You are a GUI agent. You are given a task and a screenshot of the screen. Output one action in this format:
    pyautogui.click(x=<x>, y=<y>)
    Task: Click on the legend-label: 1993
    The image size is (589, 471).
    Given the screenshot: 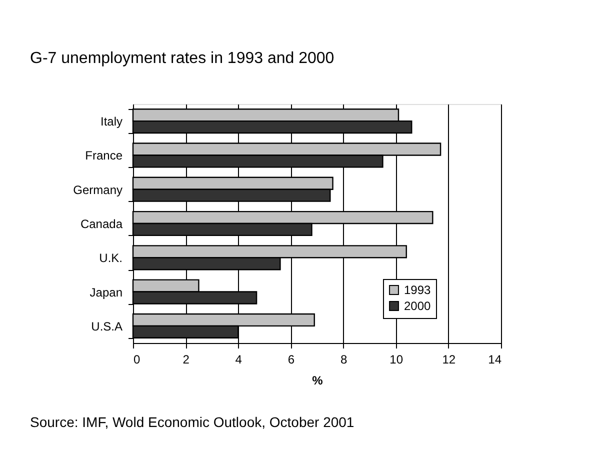 What is the action you would take?
    pyautogui.click(x=418, y=290)
    